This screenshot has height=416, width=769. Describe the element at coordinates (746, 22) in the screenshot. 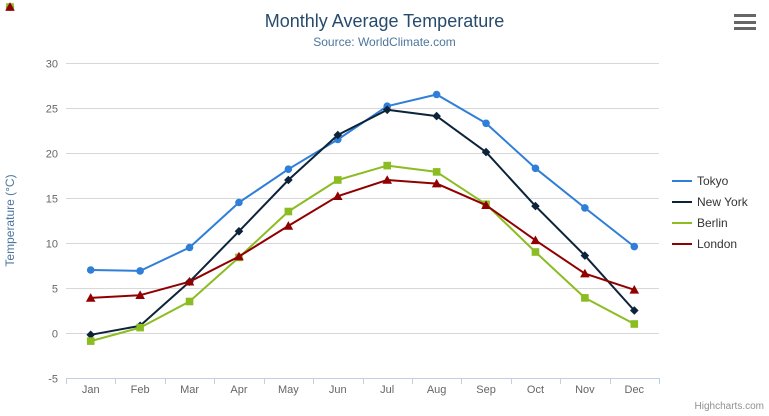

I see `context-menu-button` at that location.